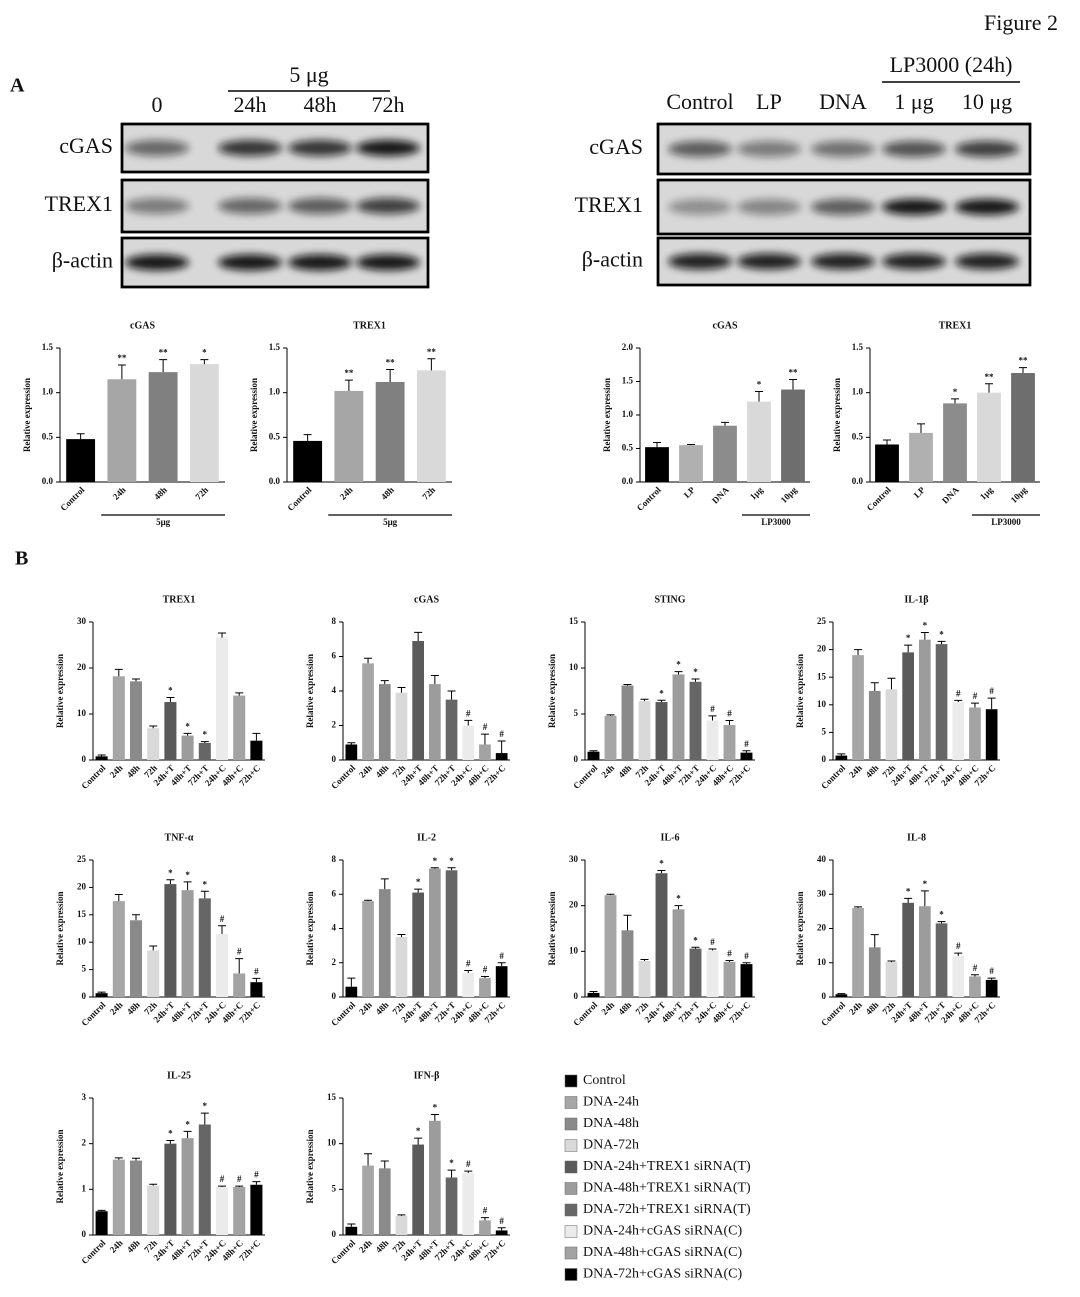 The width and height of the screenshot is (1080, 1297). I want to click on row-label: cGAS, so click(616, 146).